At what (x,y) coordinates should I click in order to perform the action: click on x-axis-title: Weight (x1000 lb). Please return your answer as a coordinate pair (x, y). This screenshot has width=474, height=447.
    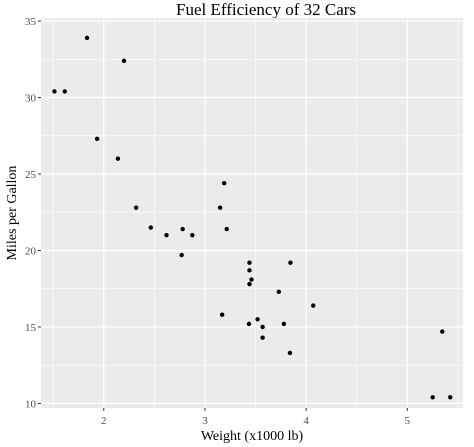
    Looking at the image, I should click on (252, 436).